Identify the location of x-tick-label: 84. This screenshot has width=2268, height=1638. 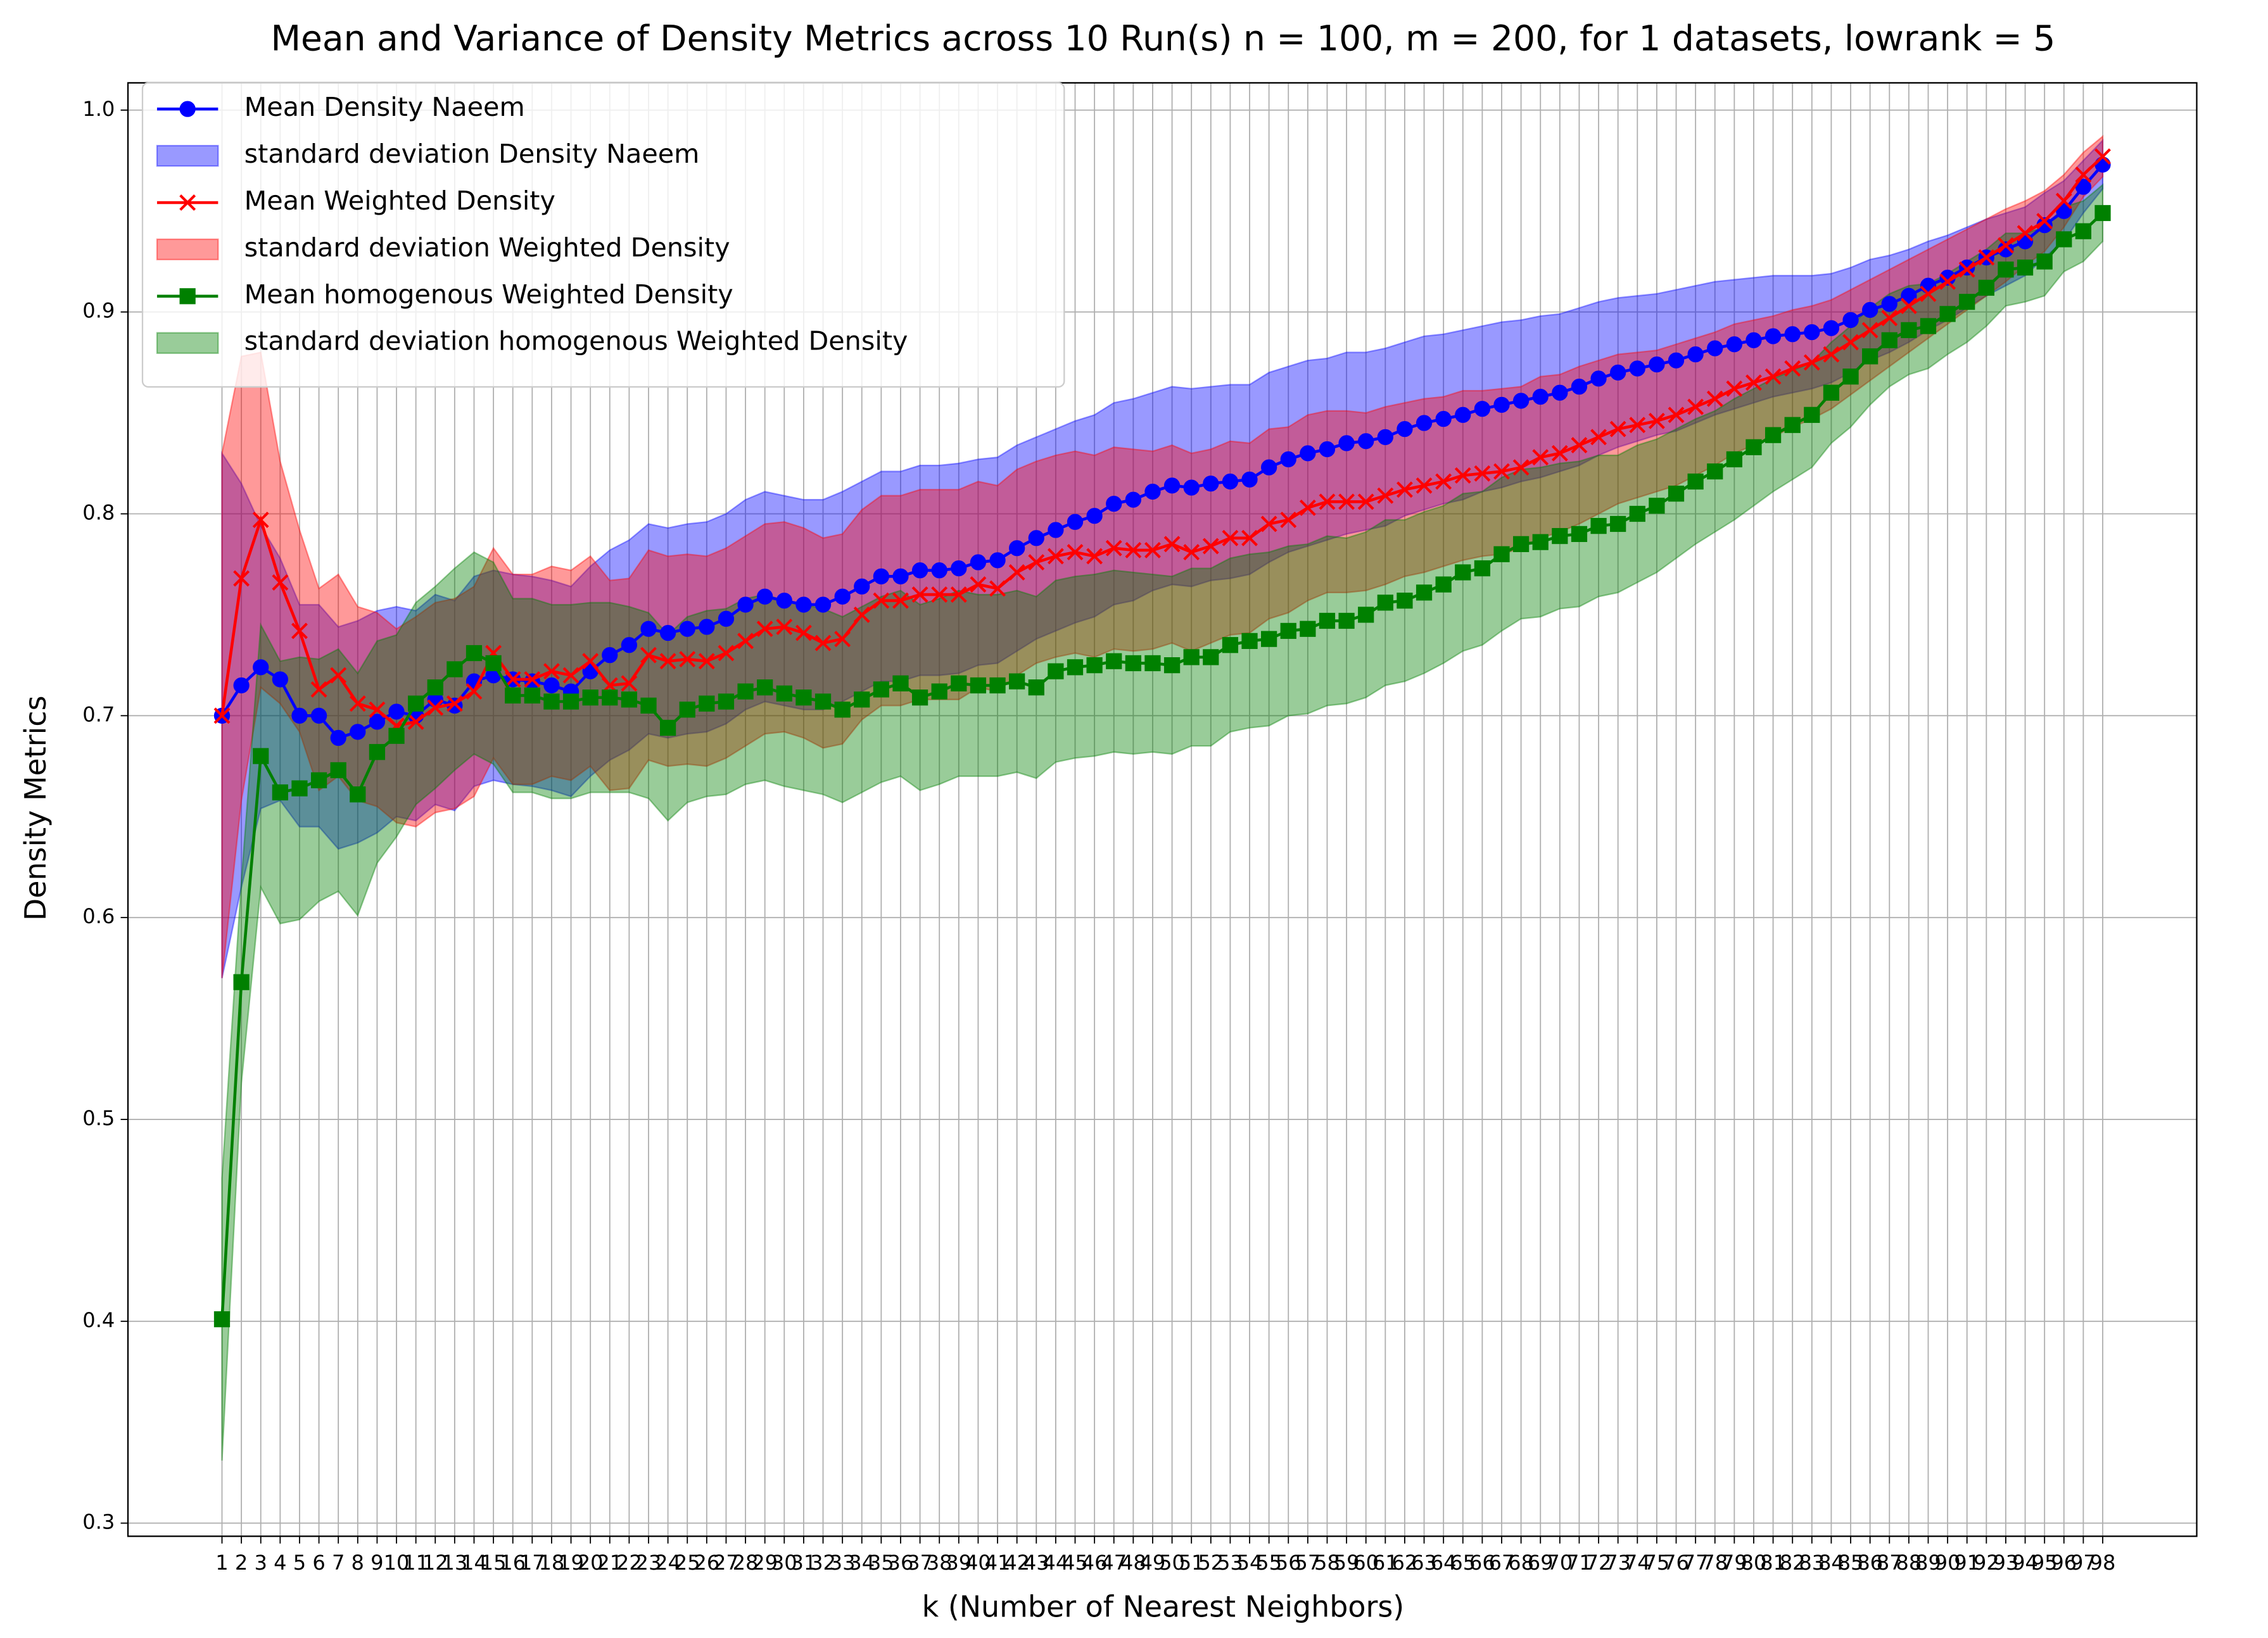
(1831, 1563).